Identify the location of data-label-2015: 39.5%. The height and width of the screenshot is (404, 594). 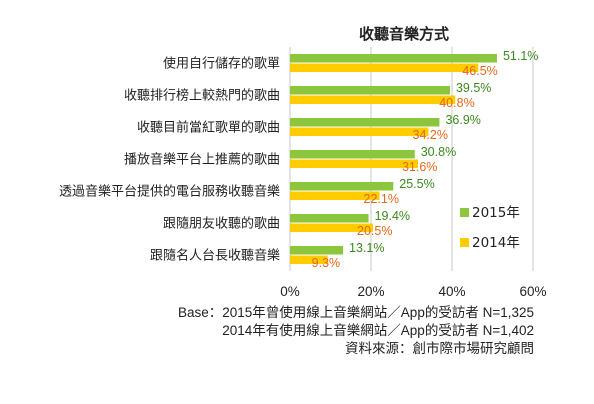
(473, 88).